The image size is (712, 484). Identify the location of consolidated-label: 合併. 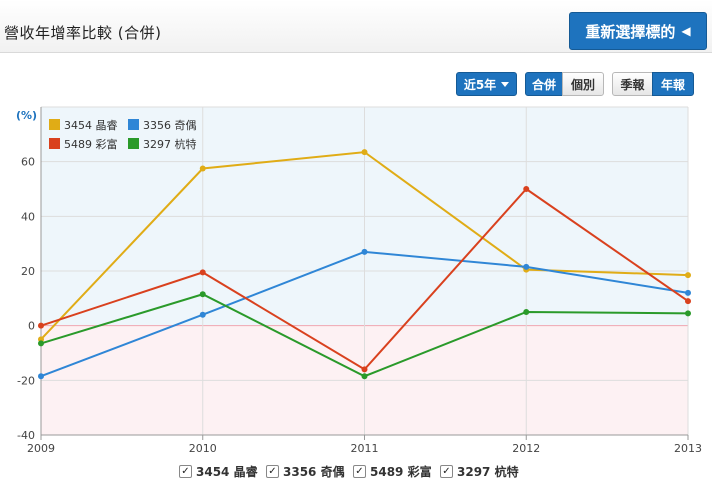
(543, 84).